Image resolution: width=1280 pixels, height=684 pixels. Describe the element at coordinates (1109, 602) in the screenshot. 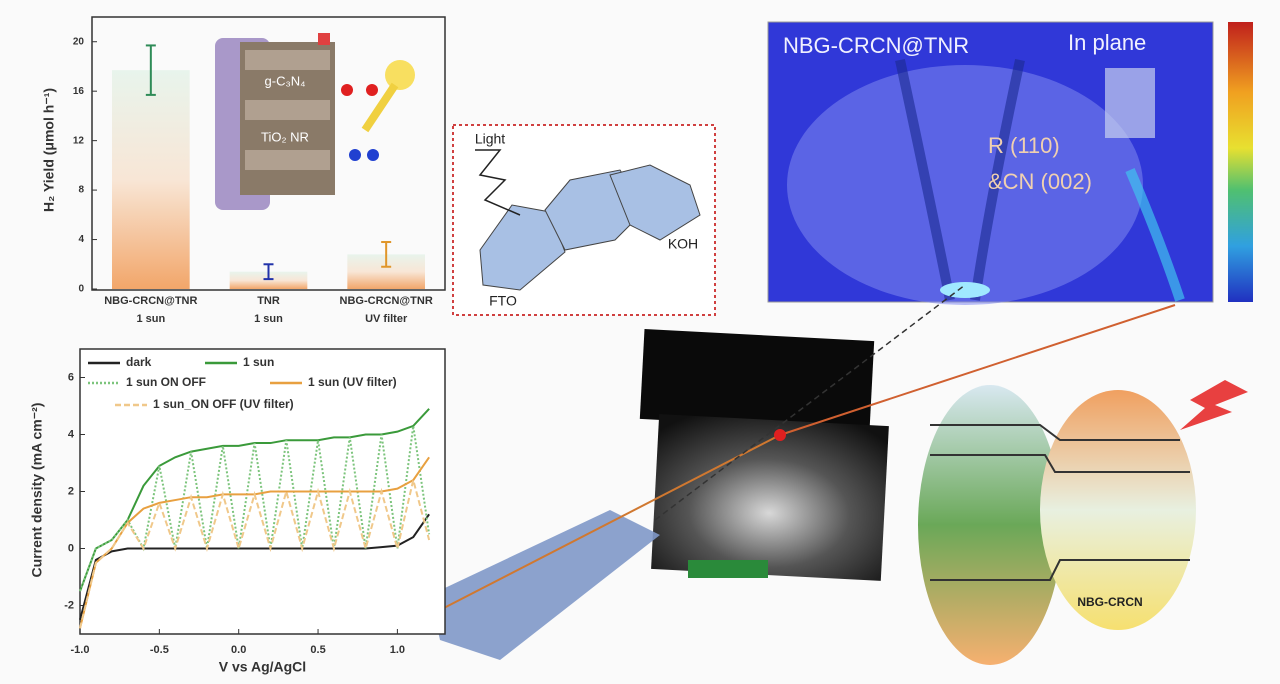

I see `band-label: NBG-CRCN` at that location.